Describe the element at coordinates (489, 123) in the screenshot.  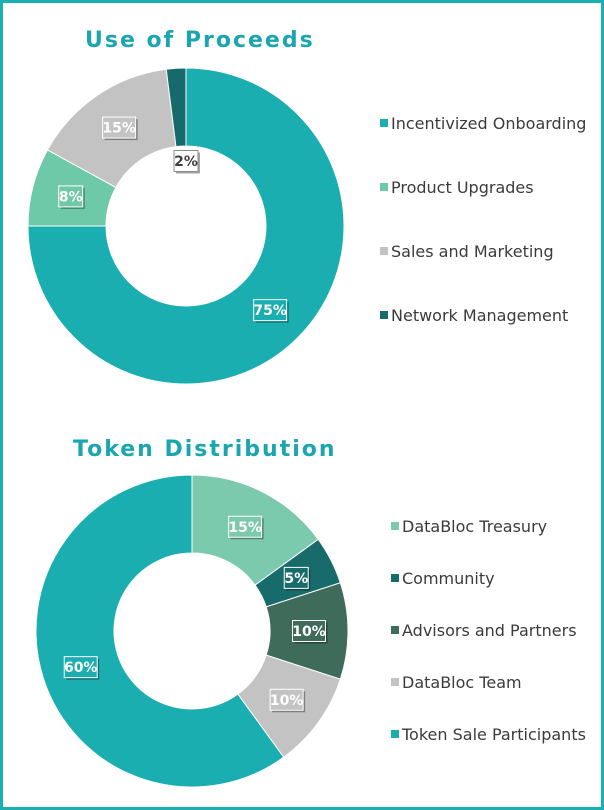
I see `legend-label: Incentivized Onboarding` at that location.